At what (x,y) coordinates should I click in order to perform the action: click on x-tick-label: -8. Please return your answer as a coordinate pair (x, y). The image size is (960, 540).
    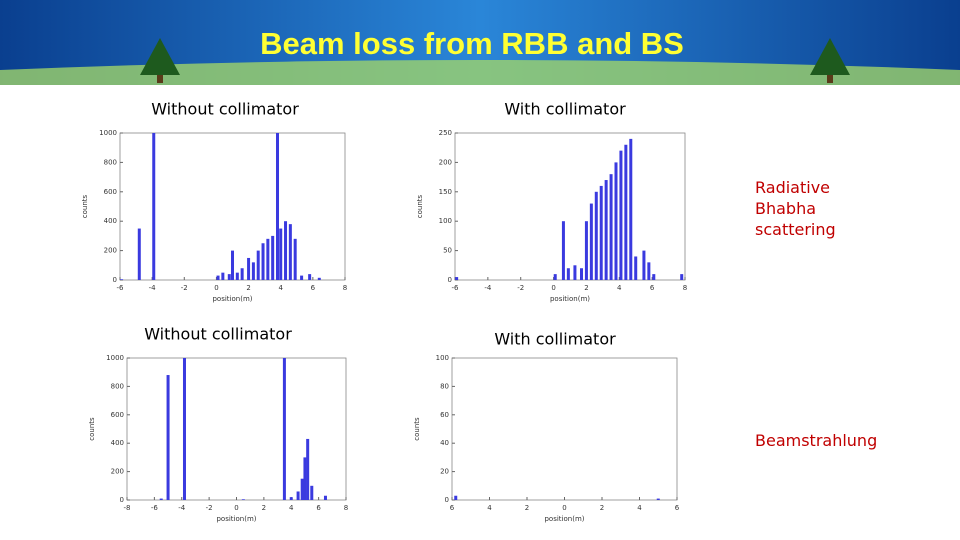
    Looking at the image, I should click on (127, 508).